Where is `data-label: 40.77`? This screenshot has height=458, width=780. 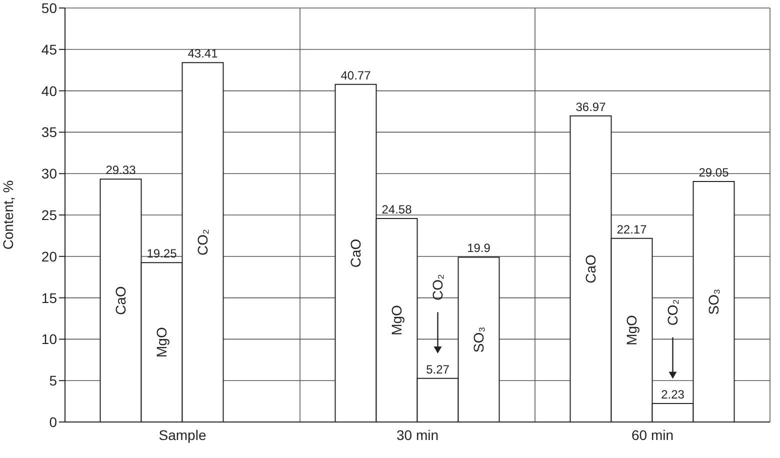
data-label: 40.77 is located at coordinates (356, 75).